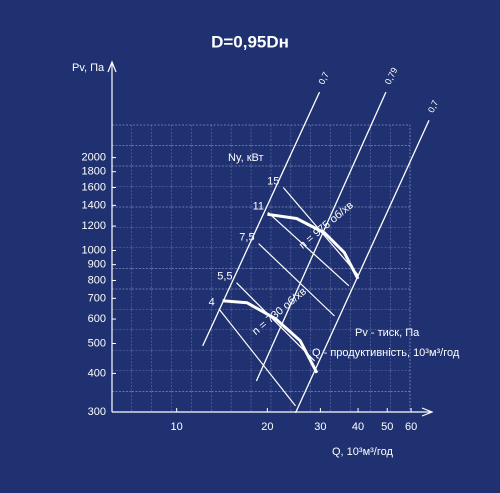 This screenshot has width=500, height=493. Describe the element at coordinates (97, 343) in the screenshot. I see `y-tick-label: 500` at that location.